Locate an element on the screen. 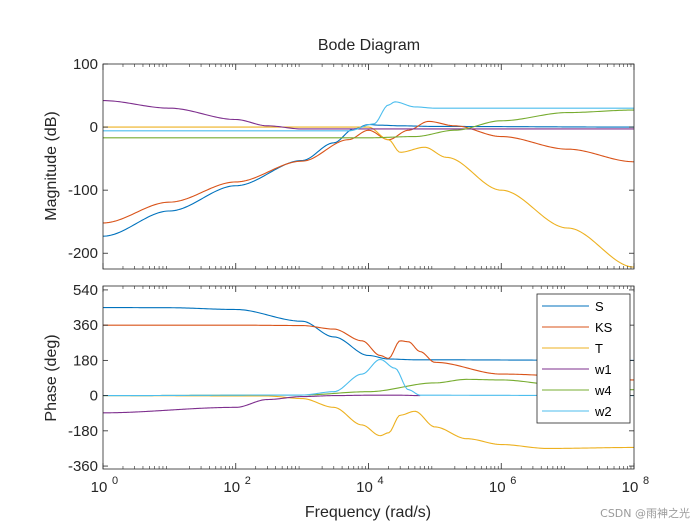 The height and width of the screenshot is (525, 700). legend-box is located at coordinates (583, 358).